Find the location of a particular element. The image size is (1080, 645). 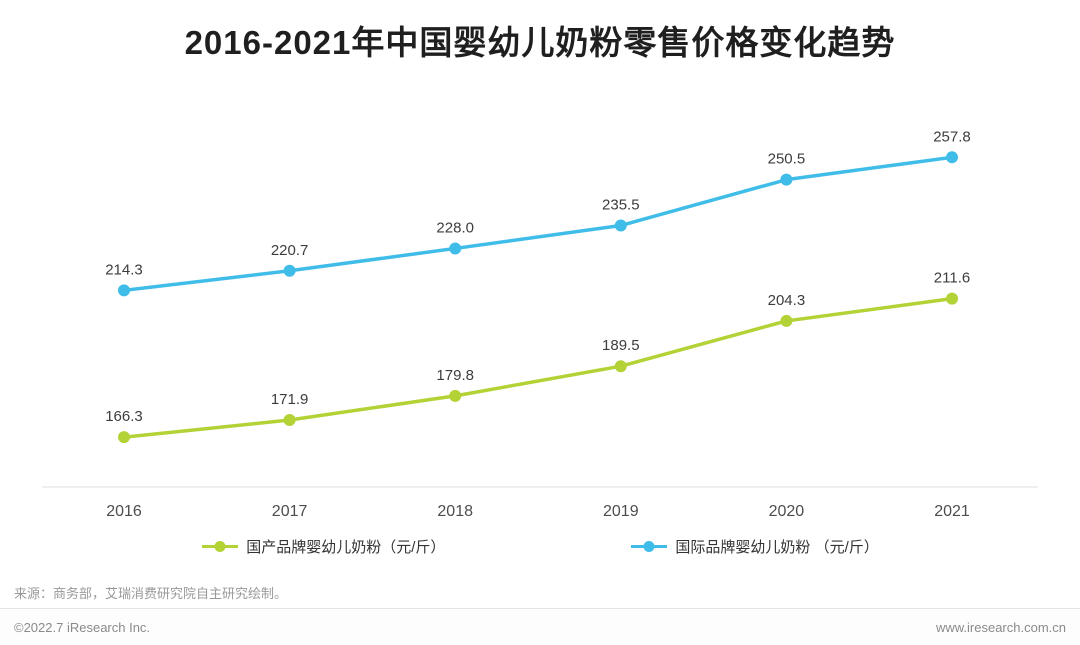

data-label: 171.9 is located at coordinates (290, 399).